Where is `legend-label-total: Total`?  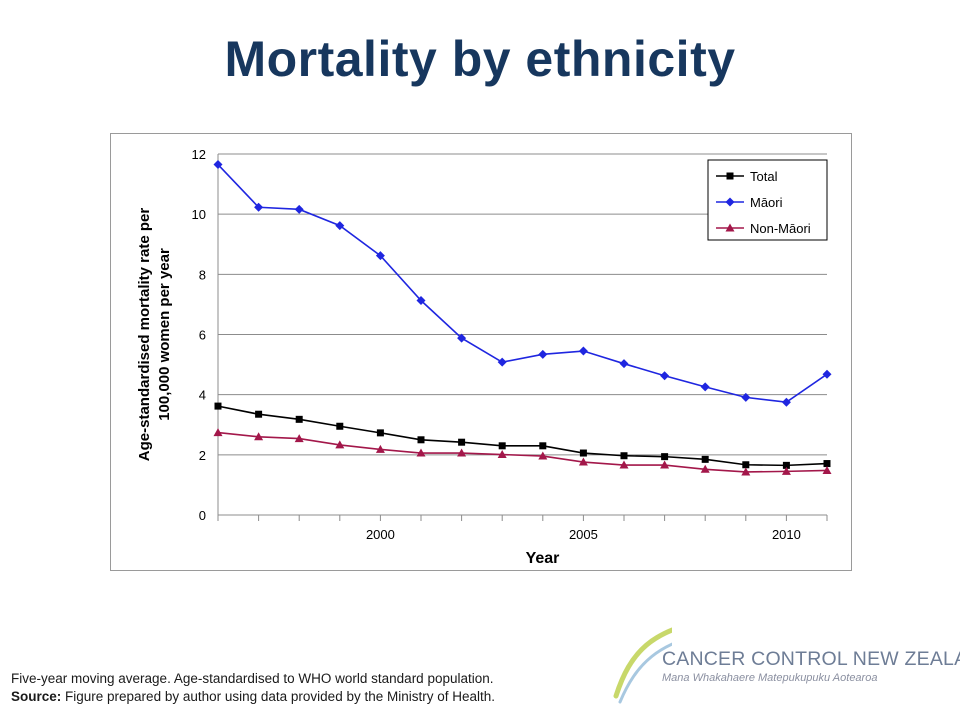
legend-label-total: Total is located at coordinates (764, 176).